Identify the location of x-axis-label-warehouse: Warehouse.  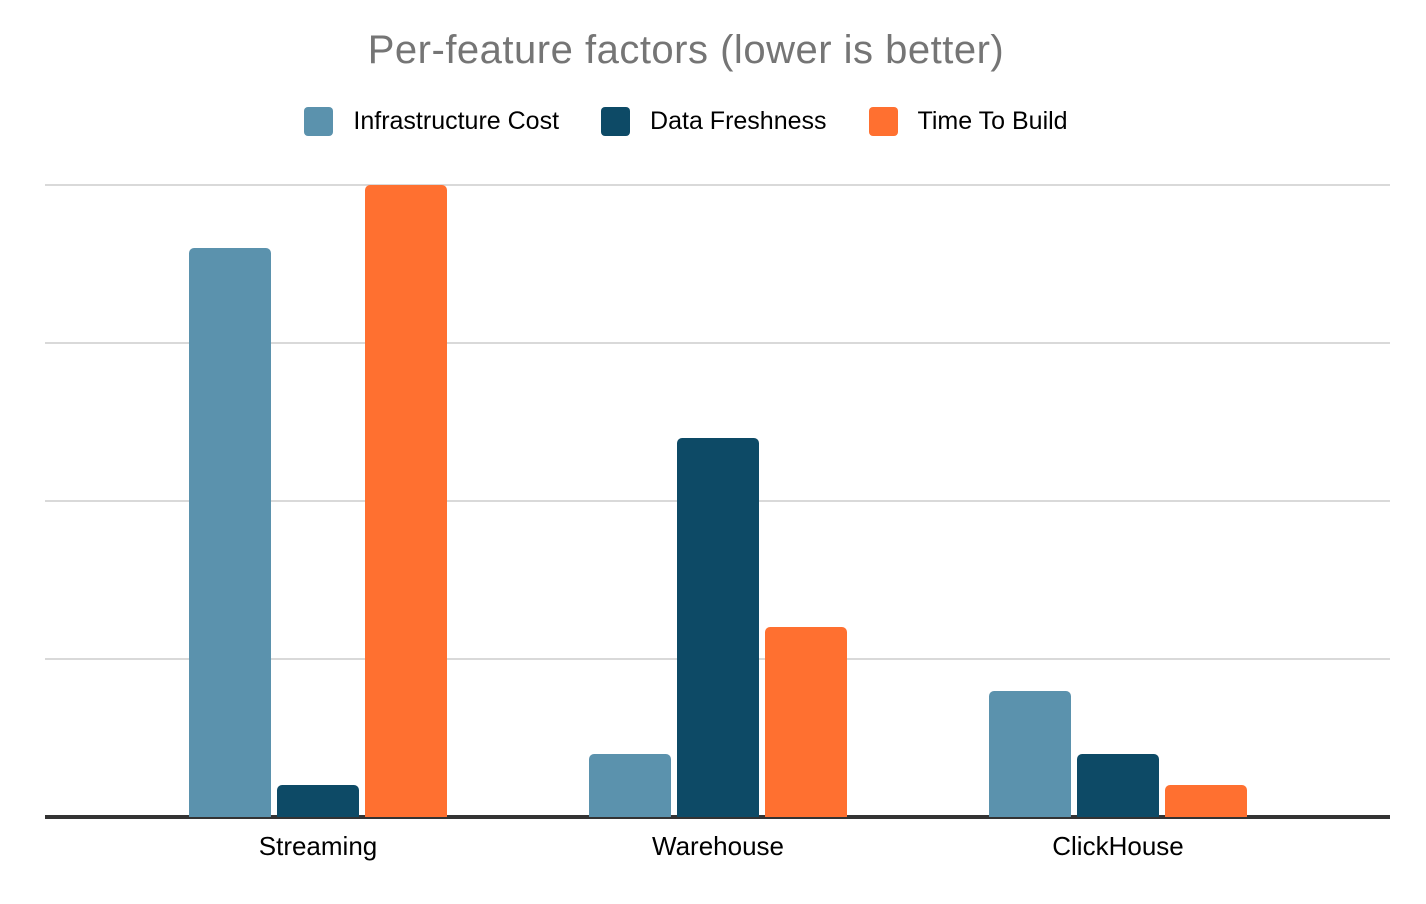
(718, 846).